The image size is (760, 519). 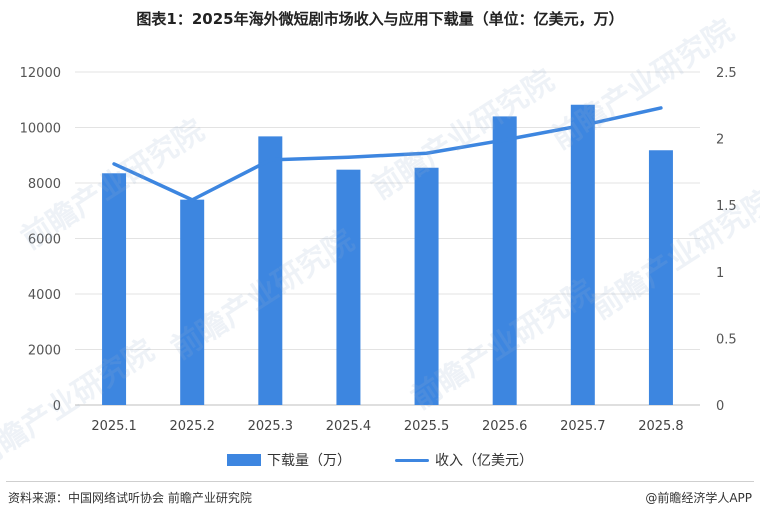 What do you see at coordinates (726, 339) in the screenshot?
I see `y-right-tick-label: 0.5` at bounding box center [726, 339].